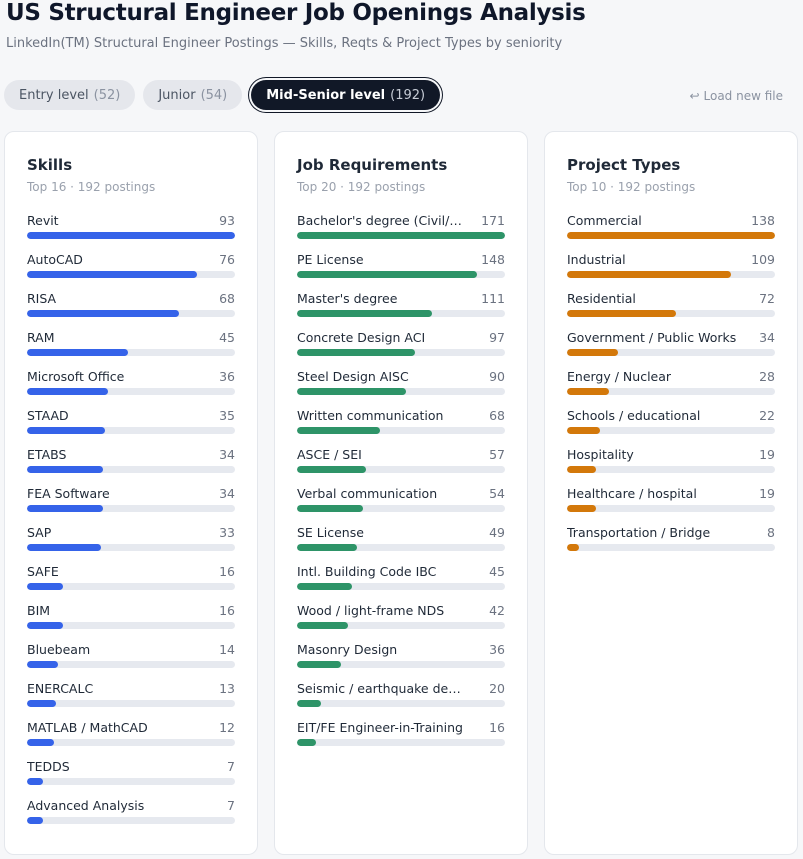 This screenshot has height=859, width=803. I want to click on bar-value: 111, so click(493, 298).